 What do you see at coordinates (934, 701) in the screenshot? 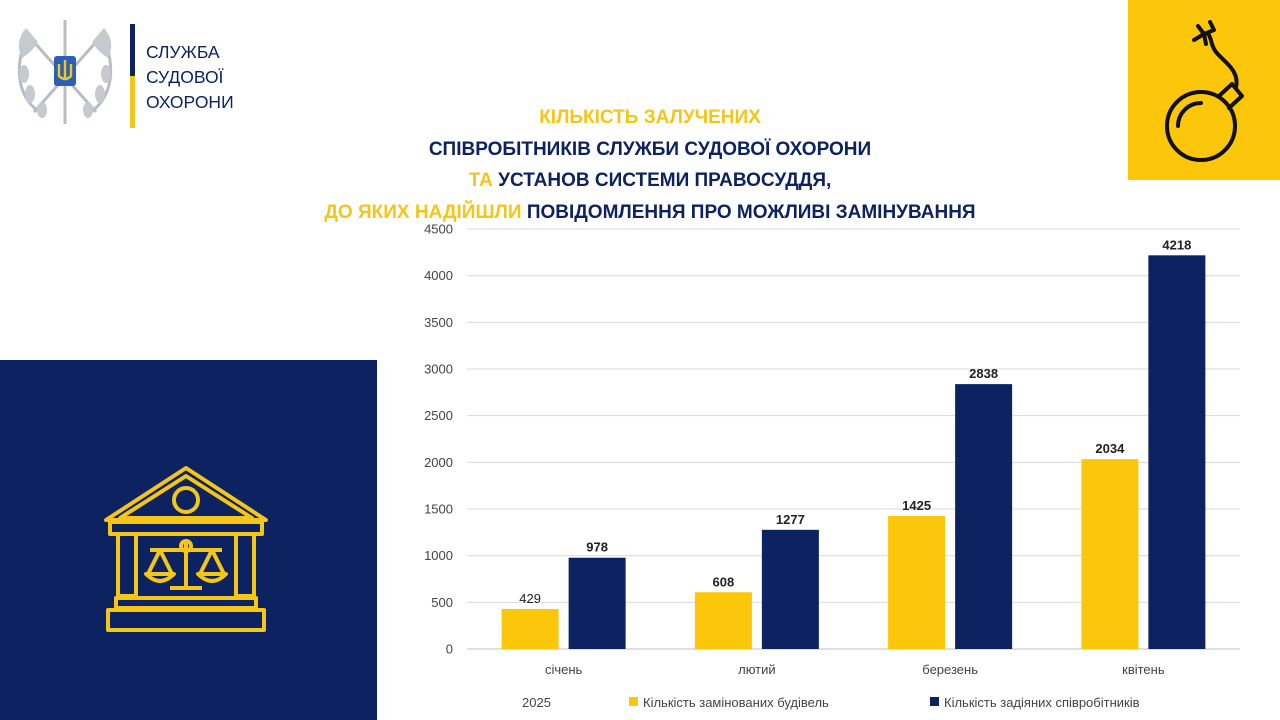
I see `legend-swatch-employees` at bounding box center [934, 701].